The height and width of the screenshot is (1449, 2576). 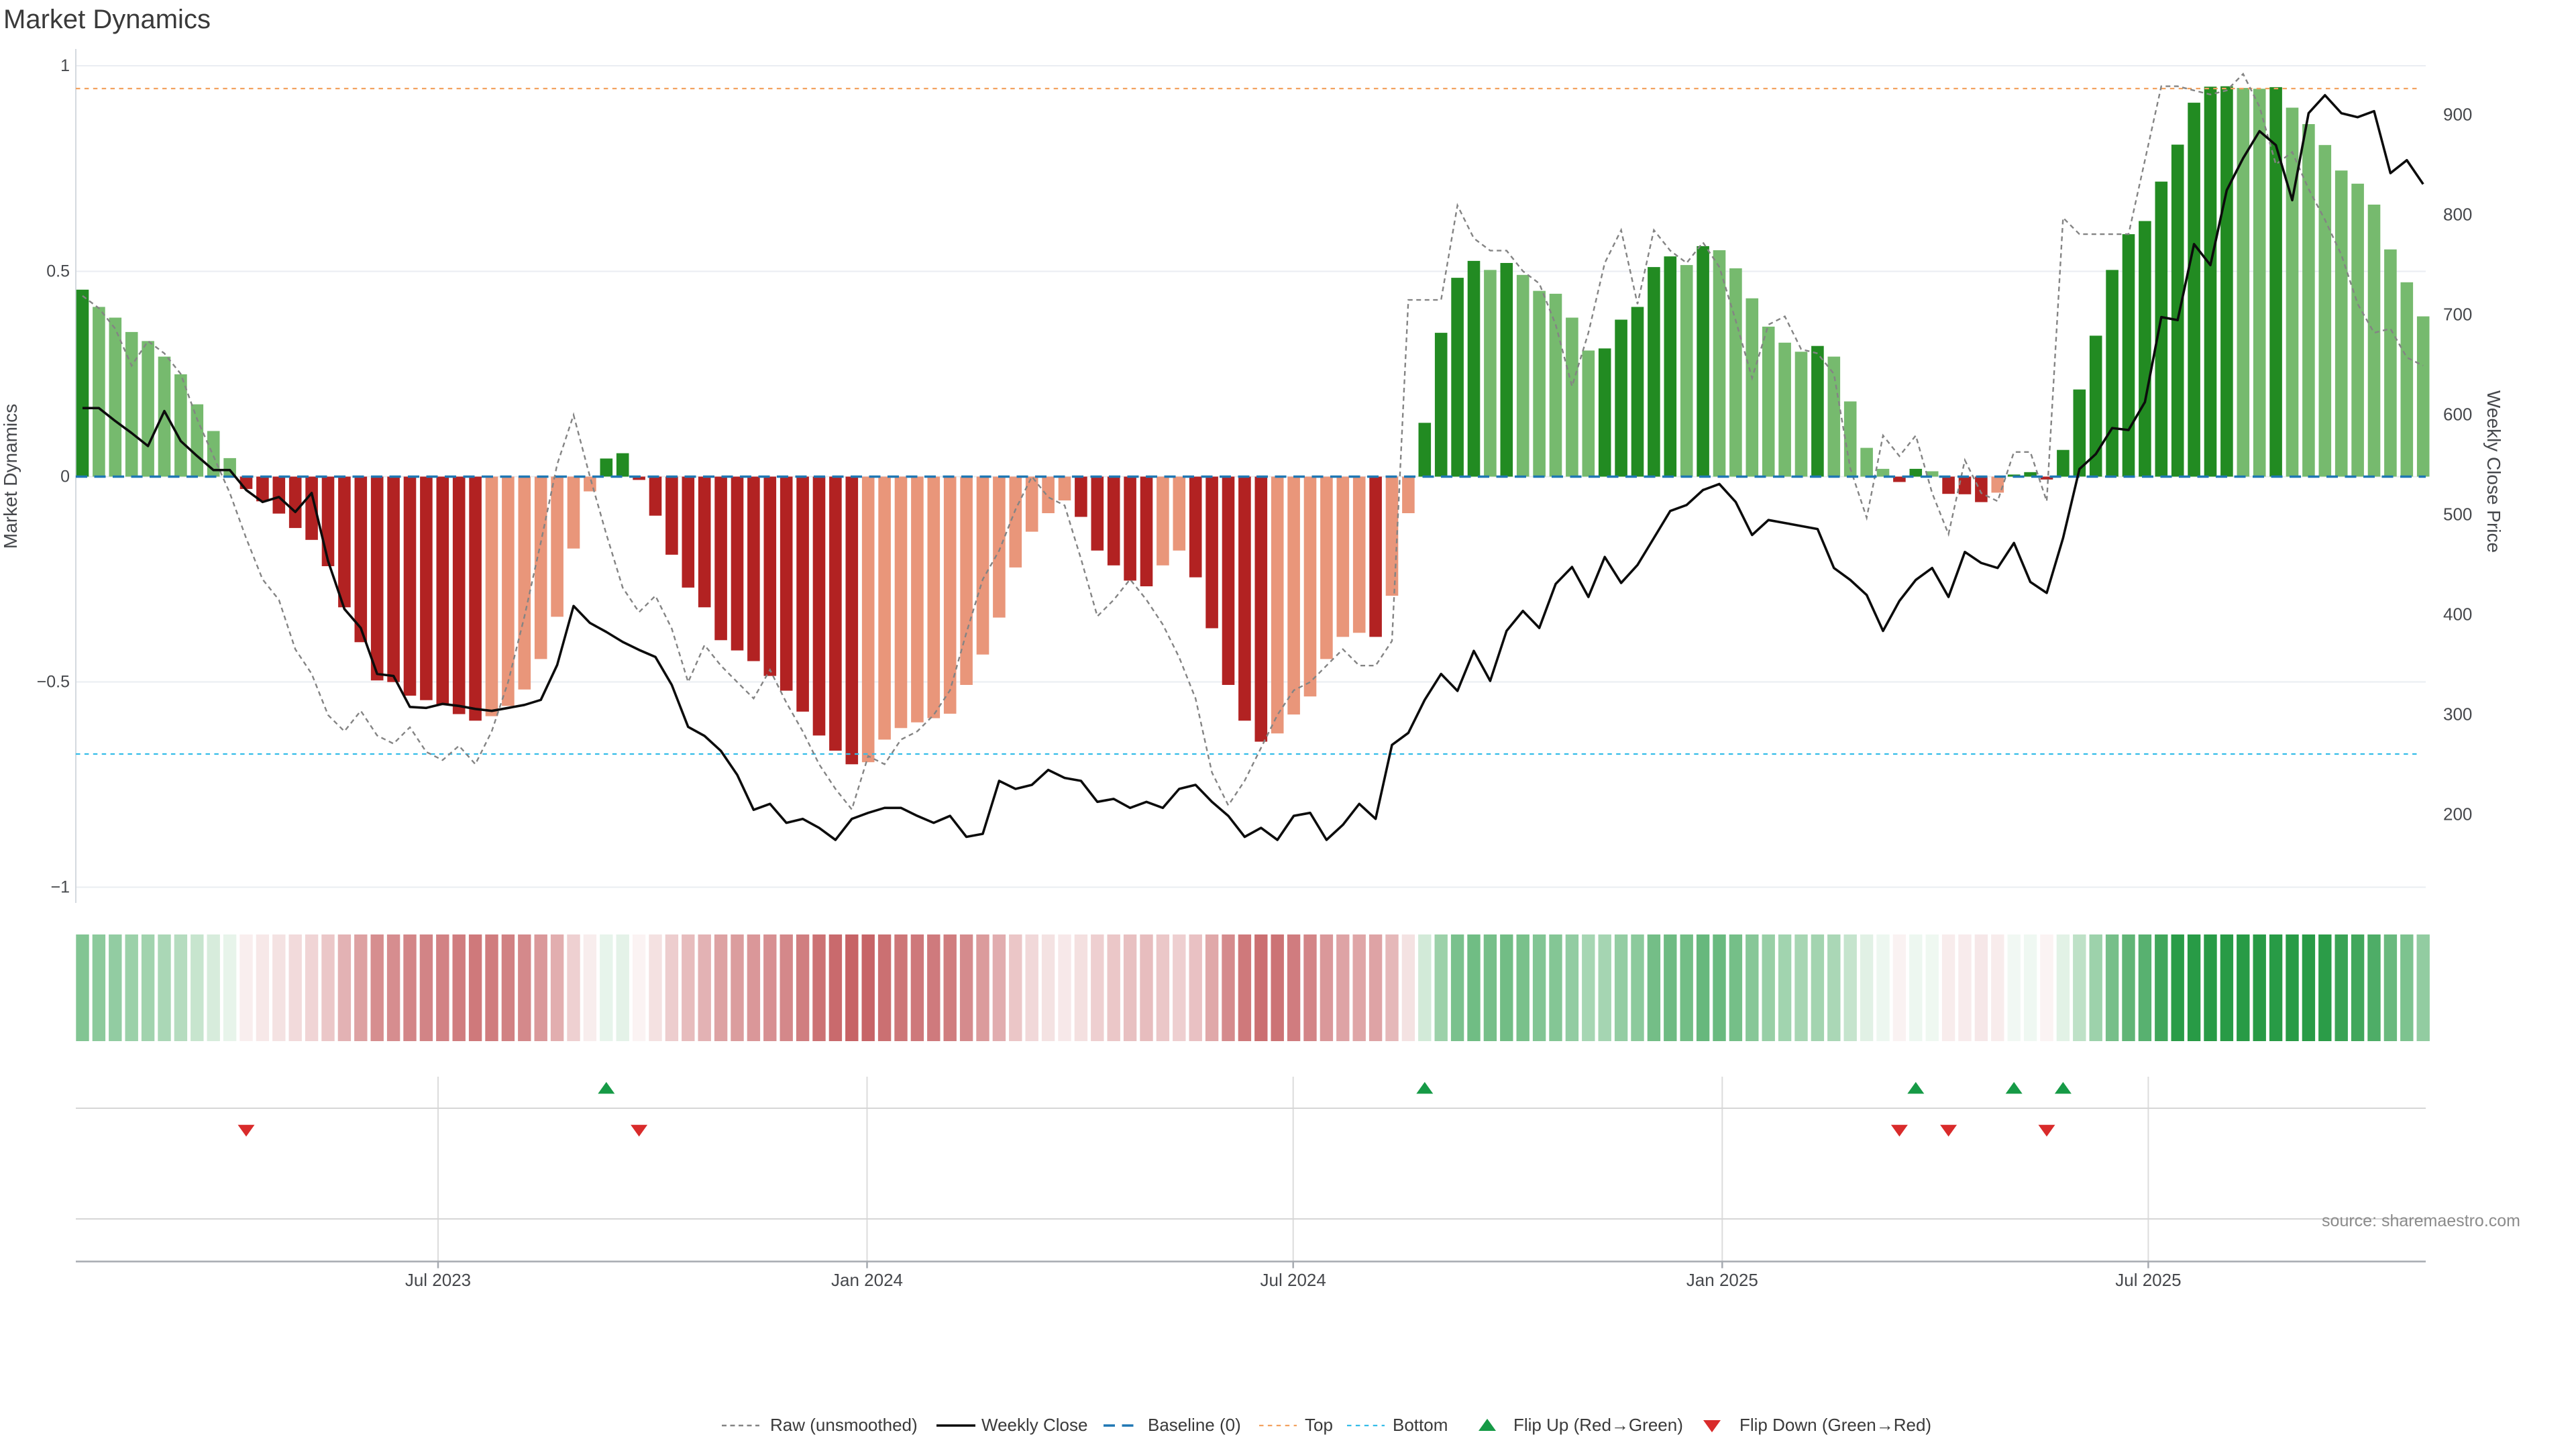 What do you see at coordinates (1194, 1425) in the screenshot?
I see `svg-text: Baseline (0)` at bounding box center [1194, 1425].